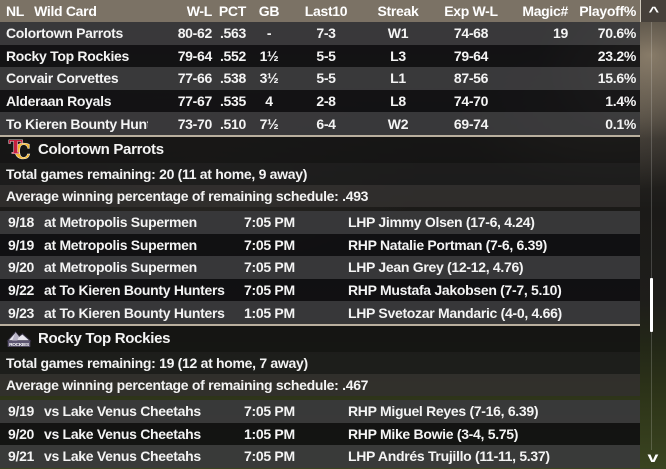 The height and width of the screenshot is (469, 666). I want to click on playoff-value: 70.6%, so click(617, 33).